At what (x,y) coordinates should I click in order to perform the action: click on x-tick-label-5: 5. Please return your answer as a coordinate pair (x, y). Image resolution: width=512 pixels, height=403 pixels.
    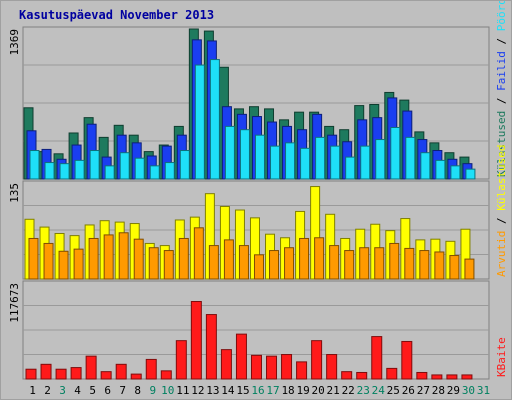
    Looking at the image, I should click on (92, 390).